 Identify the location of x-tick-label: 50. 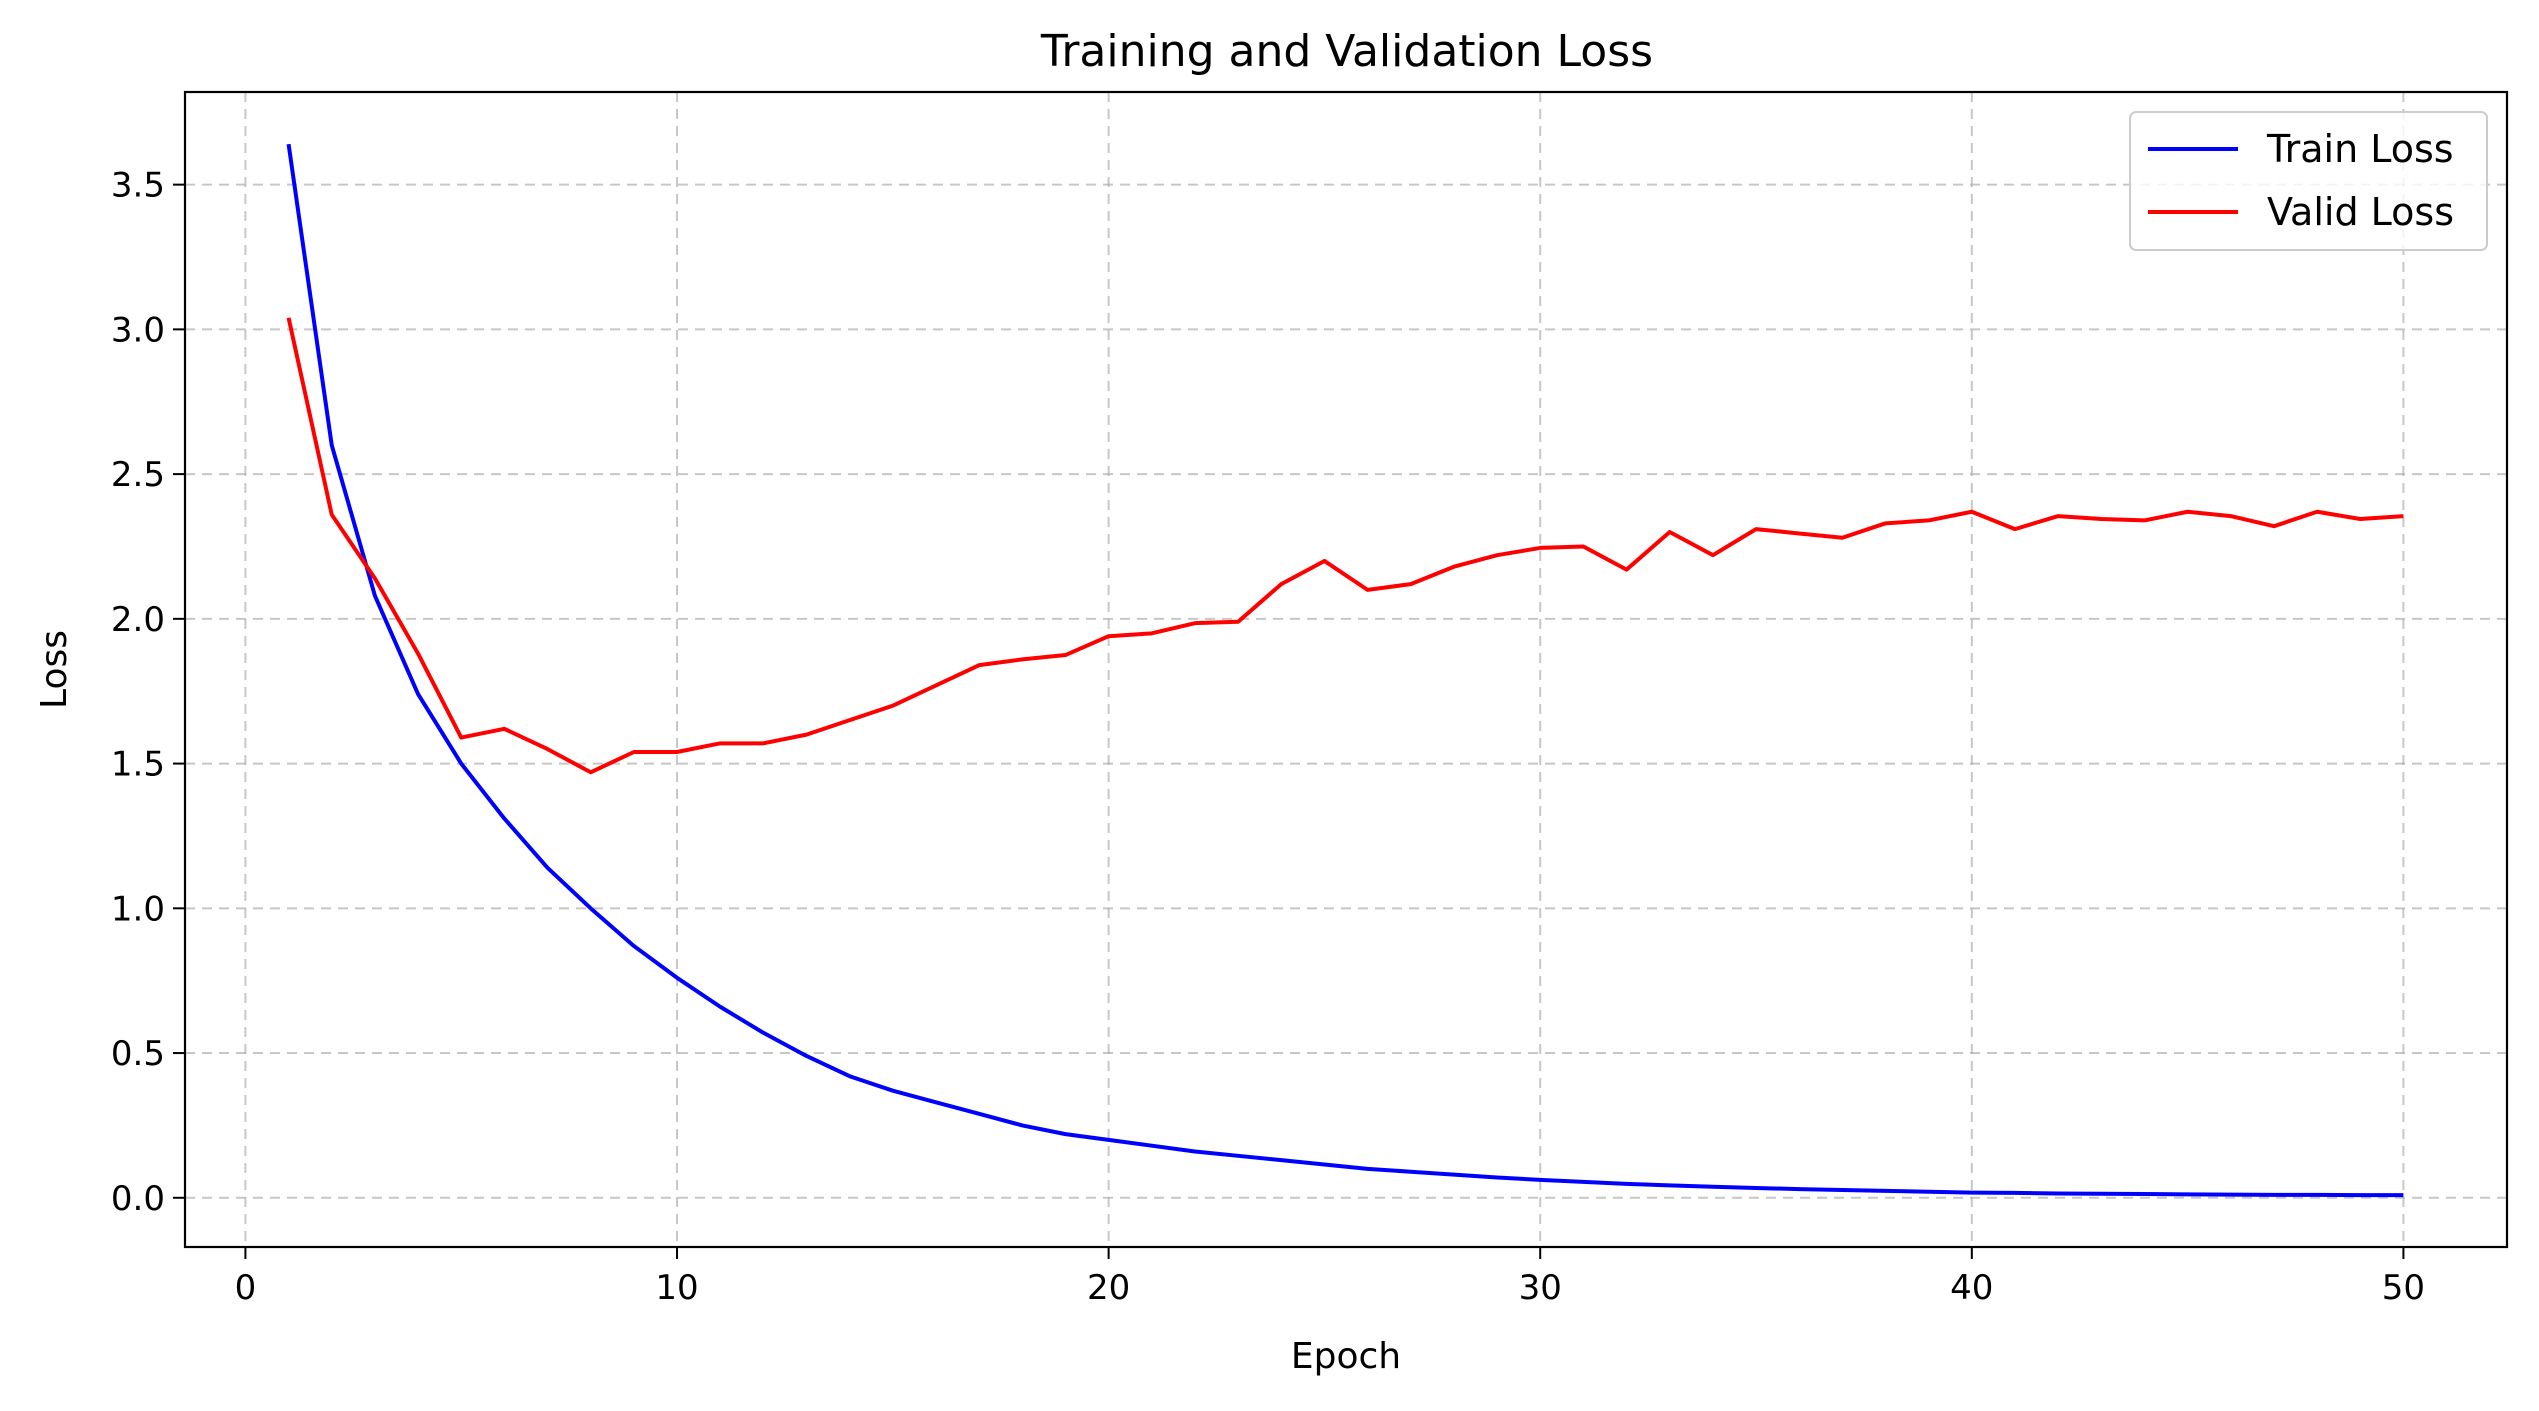
(2403, 1288).